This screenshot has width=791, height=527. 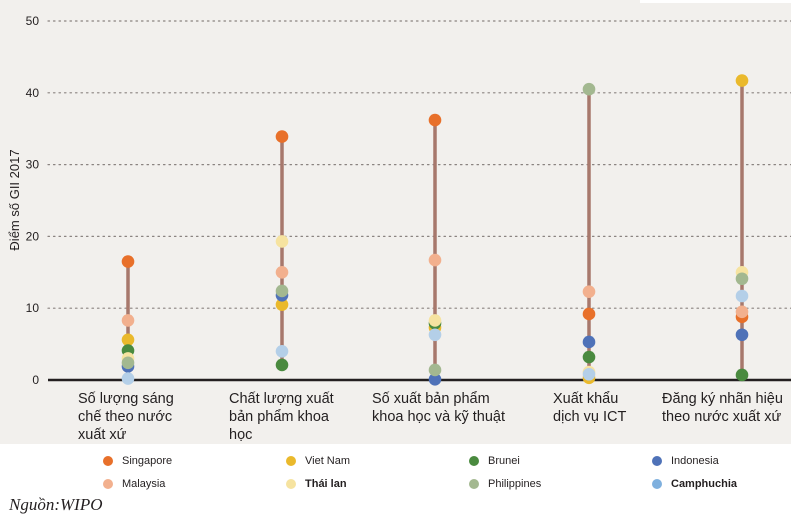 What do you see at coordinates (695, 461) in the screenshot?
I see `legend-label: Indonesia` at bounding box center [695, 461].